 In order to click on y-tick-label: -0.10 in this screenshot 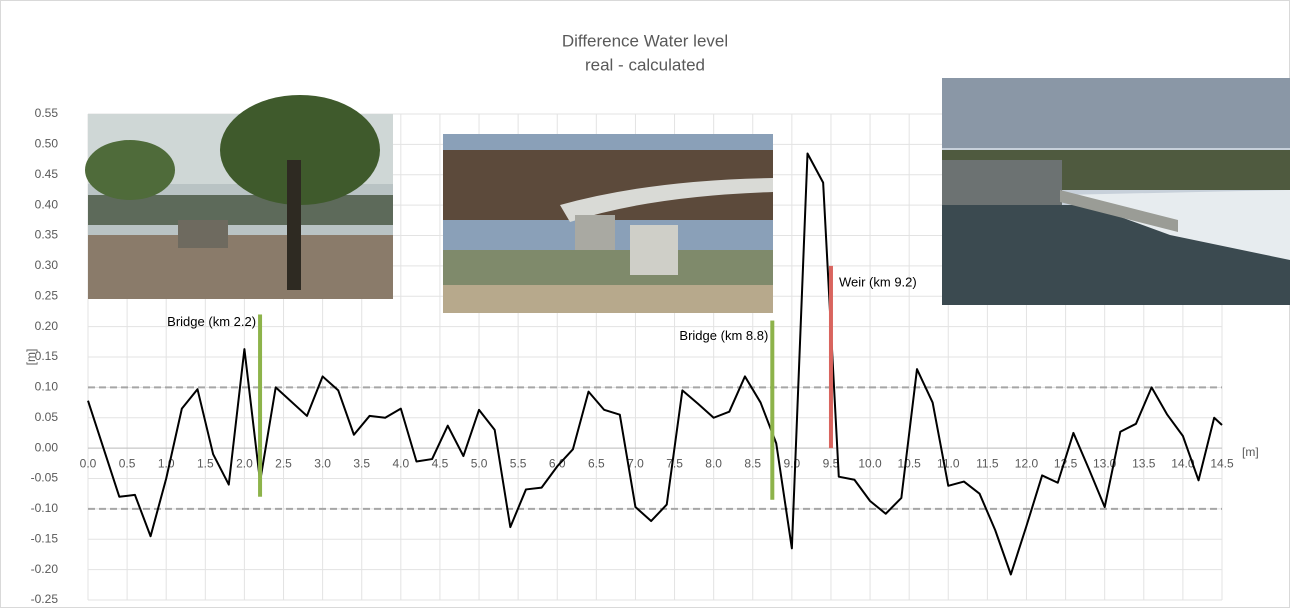, I will do `click(45, 508)`.